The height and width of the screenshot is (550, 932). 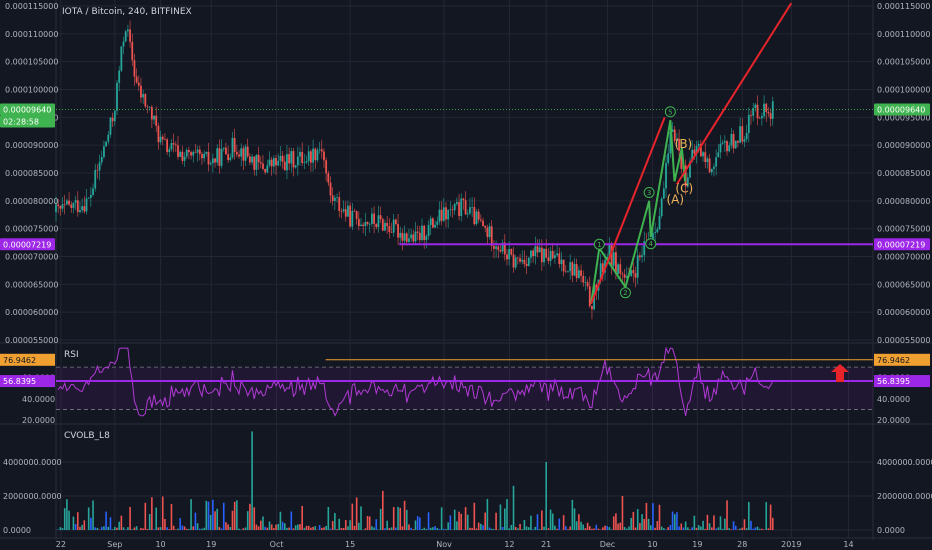 I want to click on x-tick-label: 10, so click(x=652, y=544).